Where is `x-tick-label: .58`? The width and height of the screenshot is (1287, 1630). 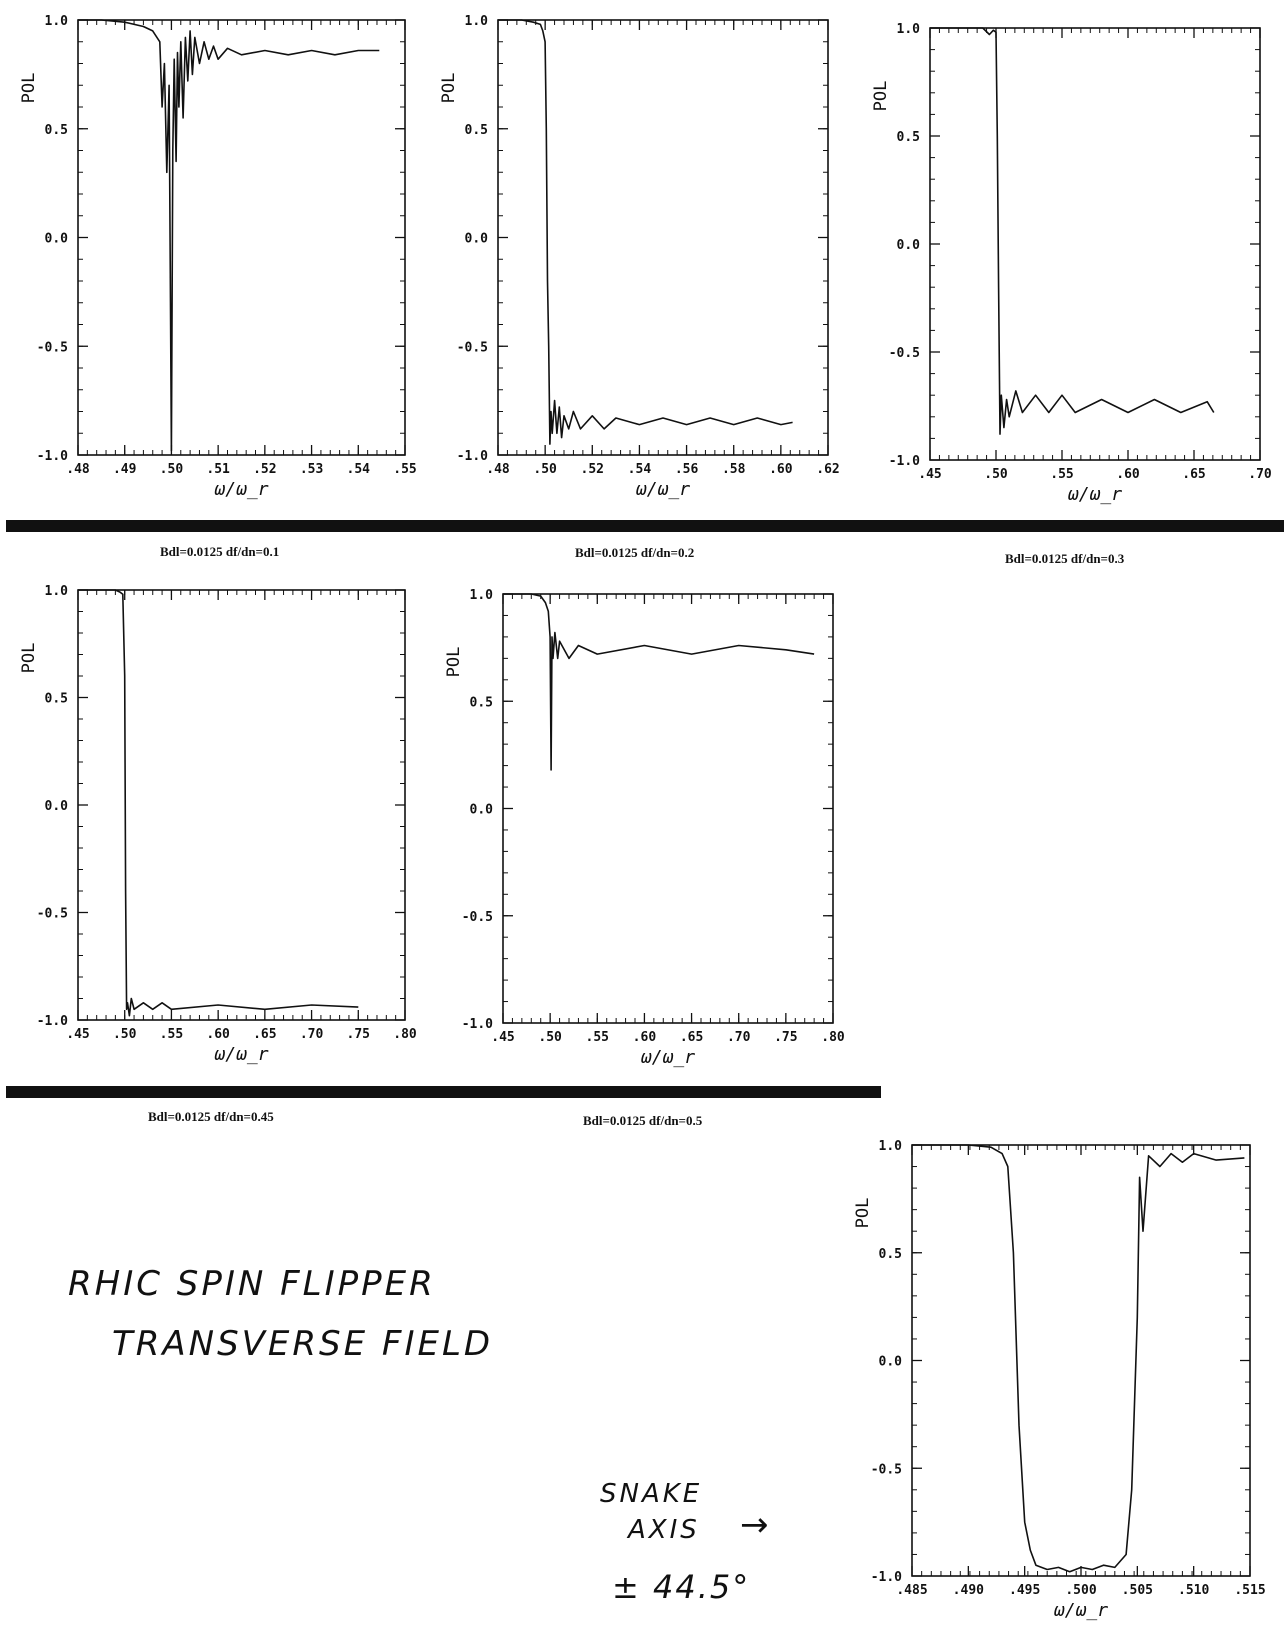 x-tick-label: .58 is located at coordinates (734, 469).